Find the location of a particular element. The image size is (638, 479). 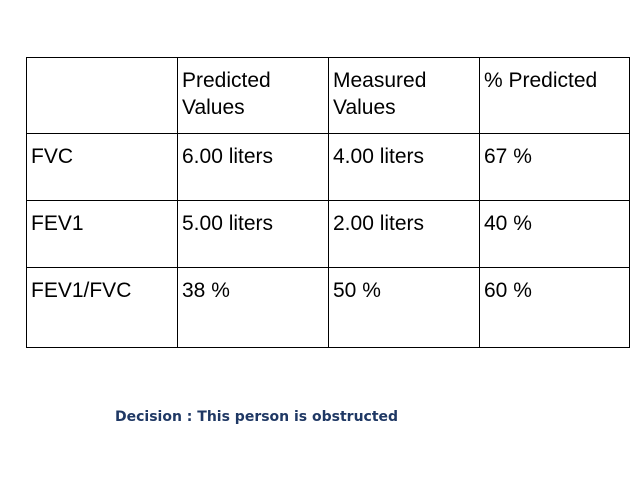

fev1-fvc-percent-predicted: 60 % is located at coordinates (554, 307).